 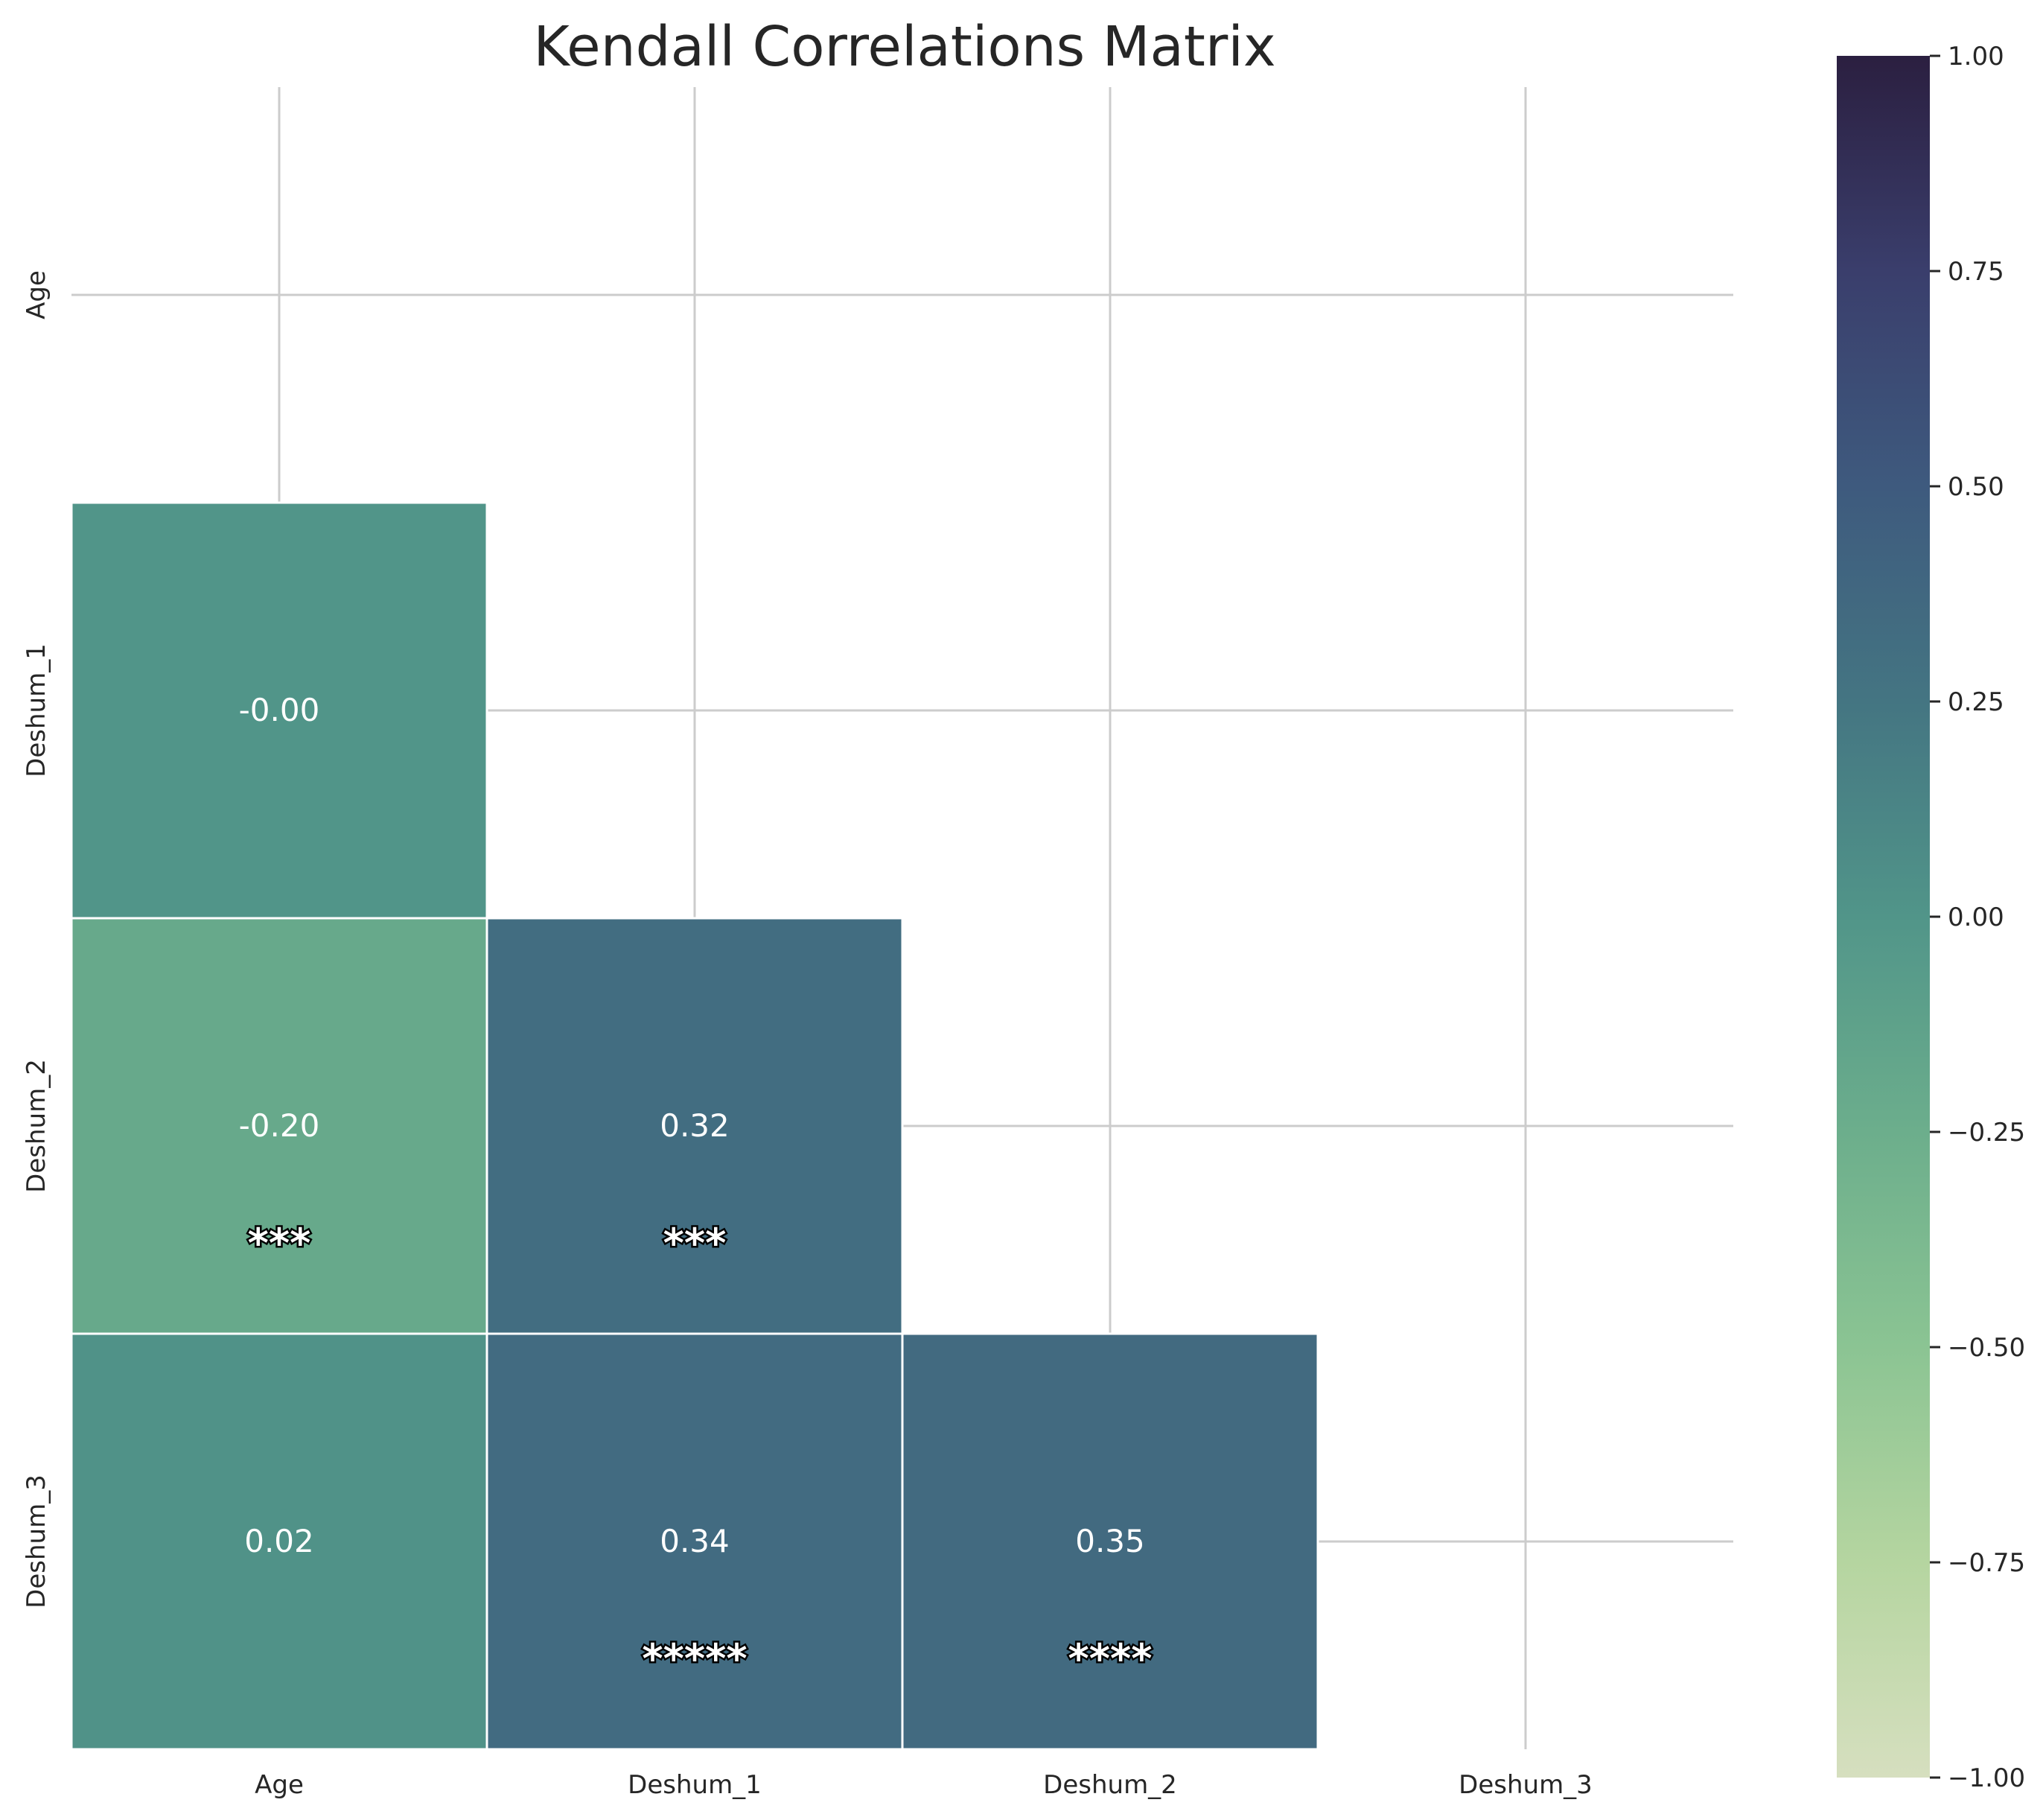 I want to click on colorbar-tick-label: 0.50, so click(x=1976, y=487).